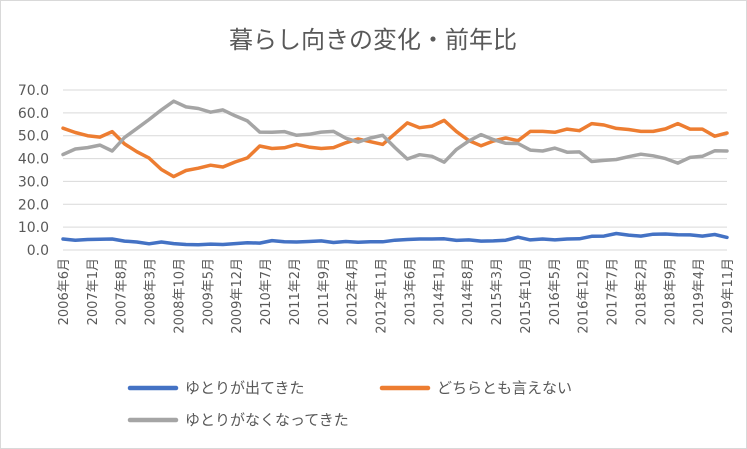 The height and width of the screenshot is (449, 747). What do you see at coordinates (93, 291) in the screenshot?
I see `x-tick-label: 2007年1月` at bounding box center [93, 291].